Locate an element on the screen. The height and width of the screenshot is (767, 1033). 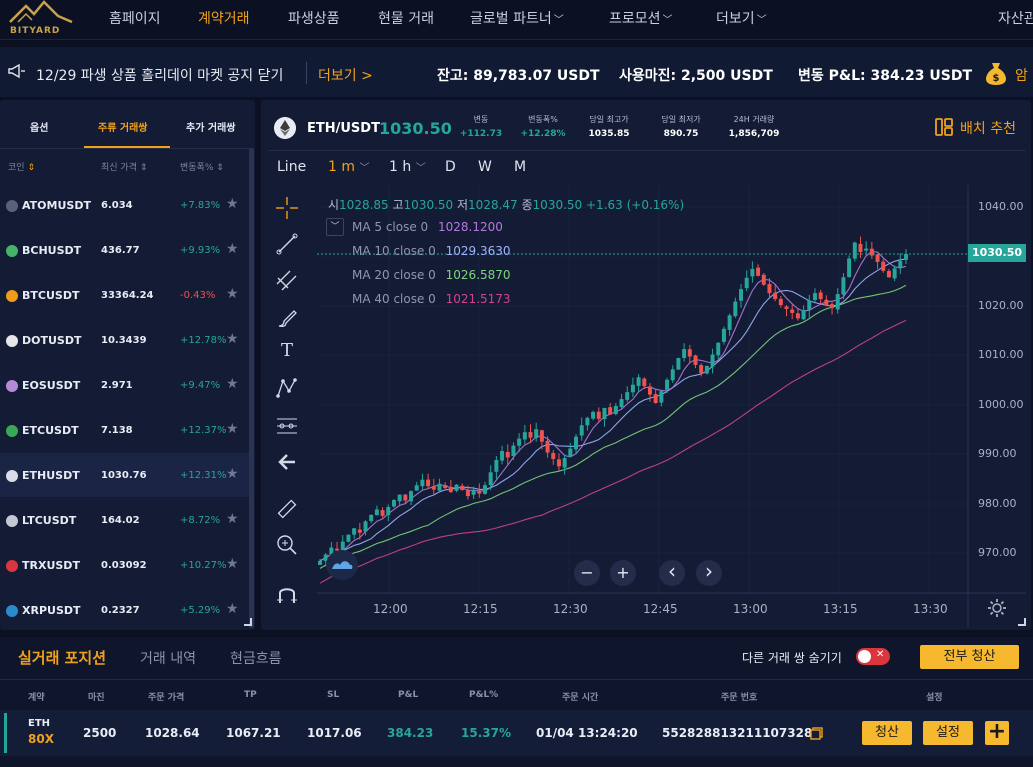
notice-extra: 암 is located at coordinates (1021, 76).